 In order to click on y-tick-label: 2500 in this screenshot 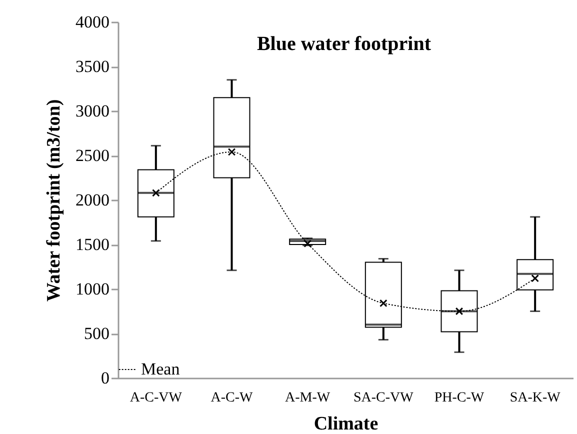, I will do `click(93, 155)`.